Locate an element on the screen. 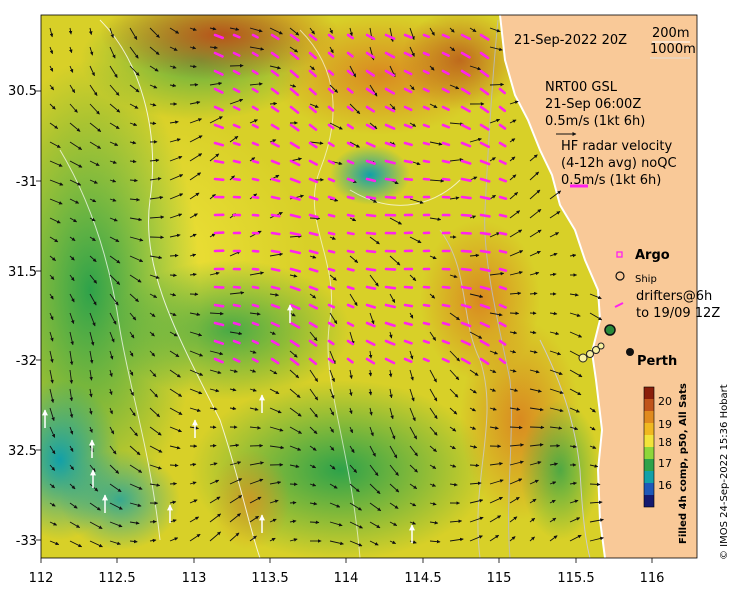 The image size is (740, 592). colorbar-tick: 17 is located at coordinates (665, 463).